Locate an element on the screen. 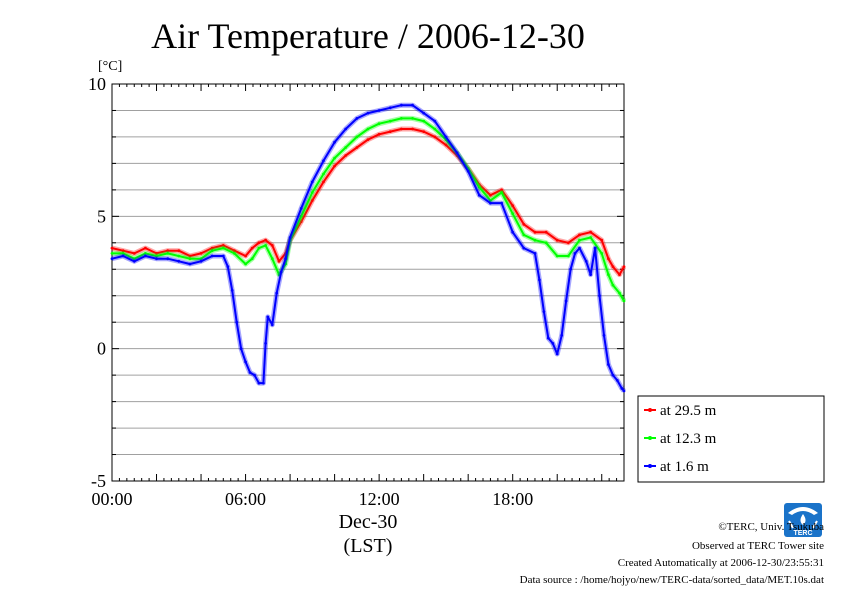 This screenshot has height=595, width=842. credit-observed: Observed at TERC Tower site is located at coordinates (758, 546).